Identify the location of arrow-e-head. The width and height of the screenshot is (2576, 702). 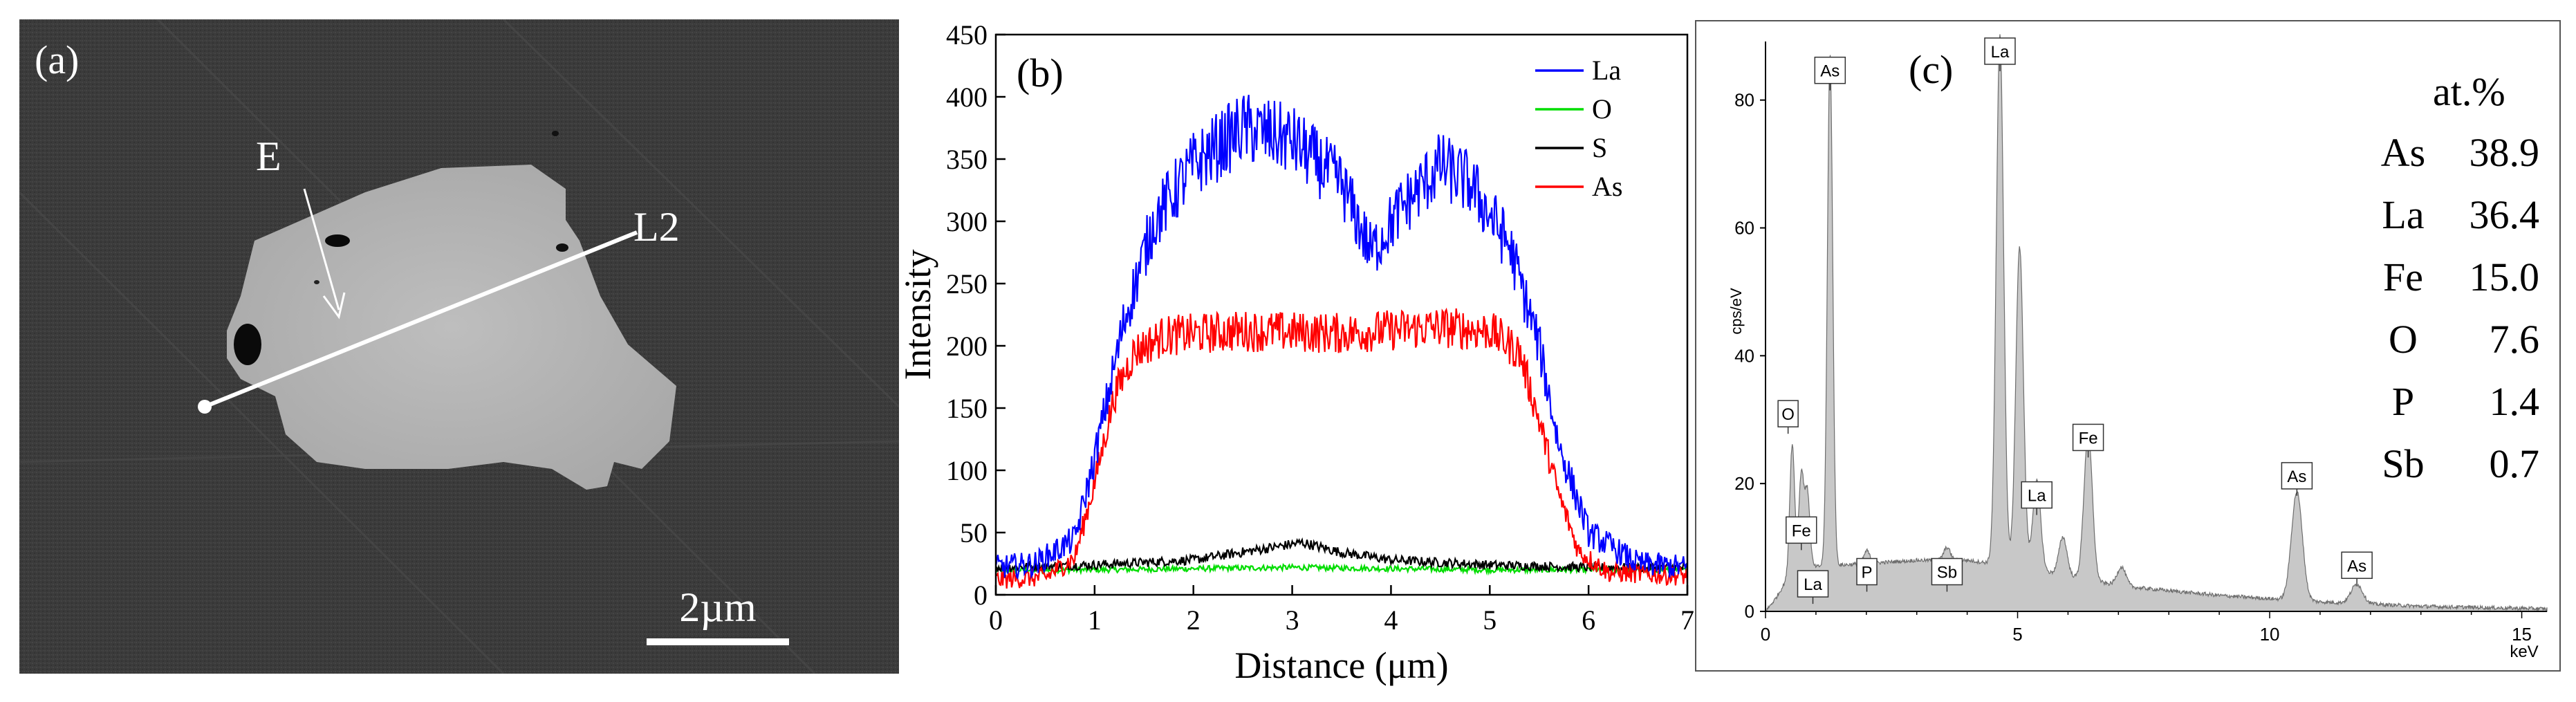
(334, 306).